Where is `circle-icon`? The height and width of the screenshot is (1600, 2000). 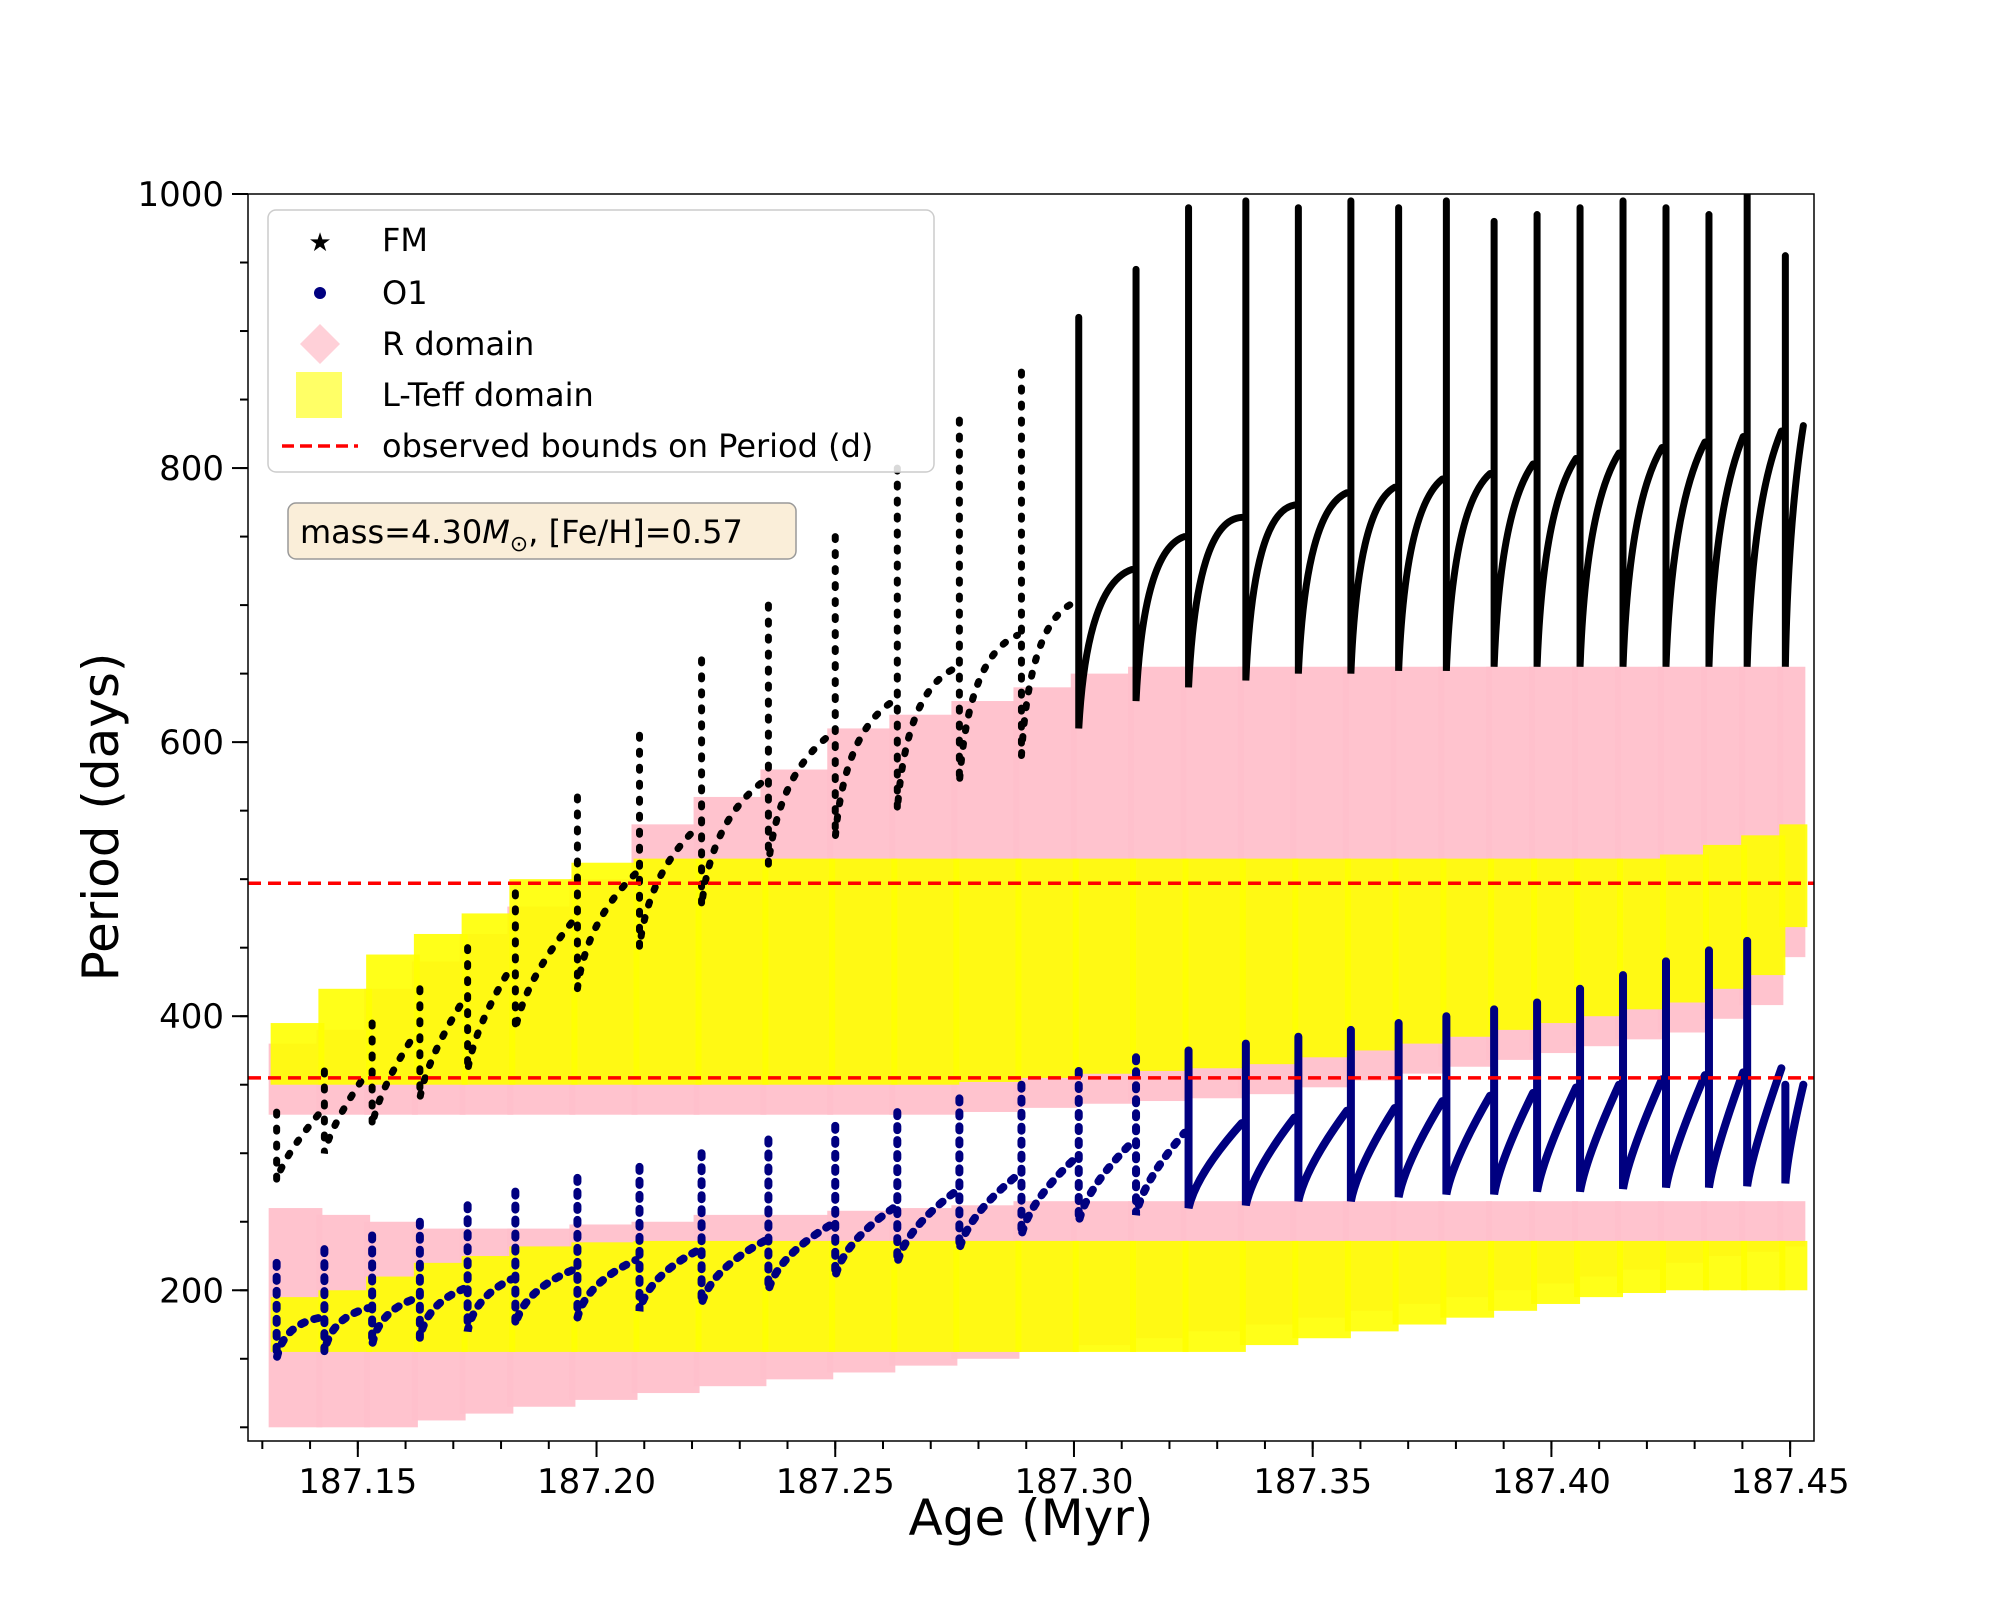
circle-icon is located at coordinates (320, 293).